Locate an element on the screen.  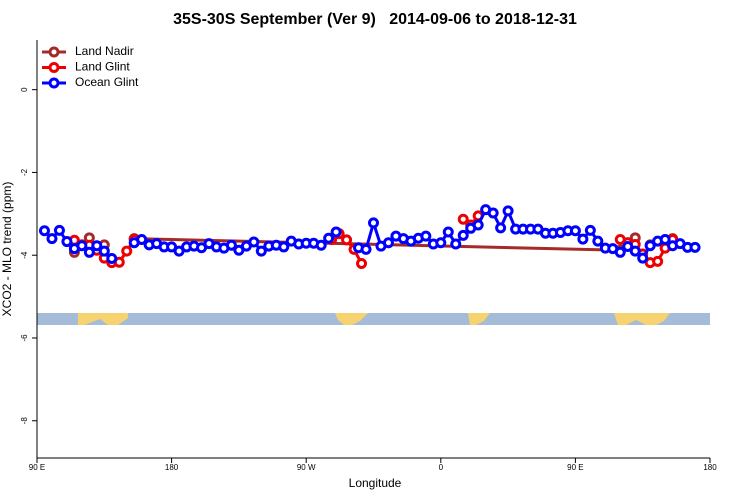
y-tick-label: -8 is located at coordinates (24, 421).